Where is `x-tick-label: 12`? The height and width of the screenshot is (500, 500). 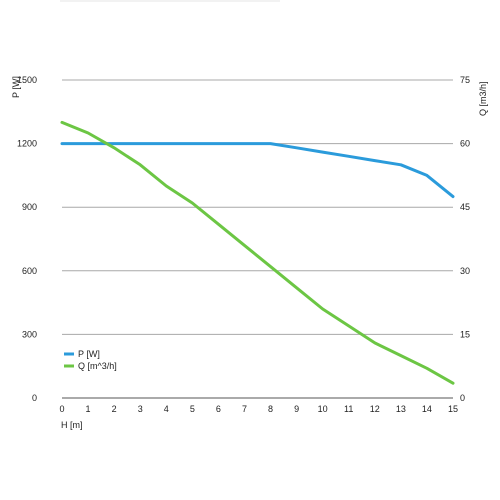
x-tick-label: 12 is located at coordinates (375, 409).